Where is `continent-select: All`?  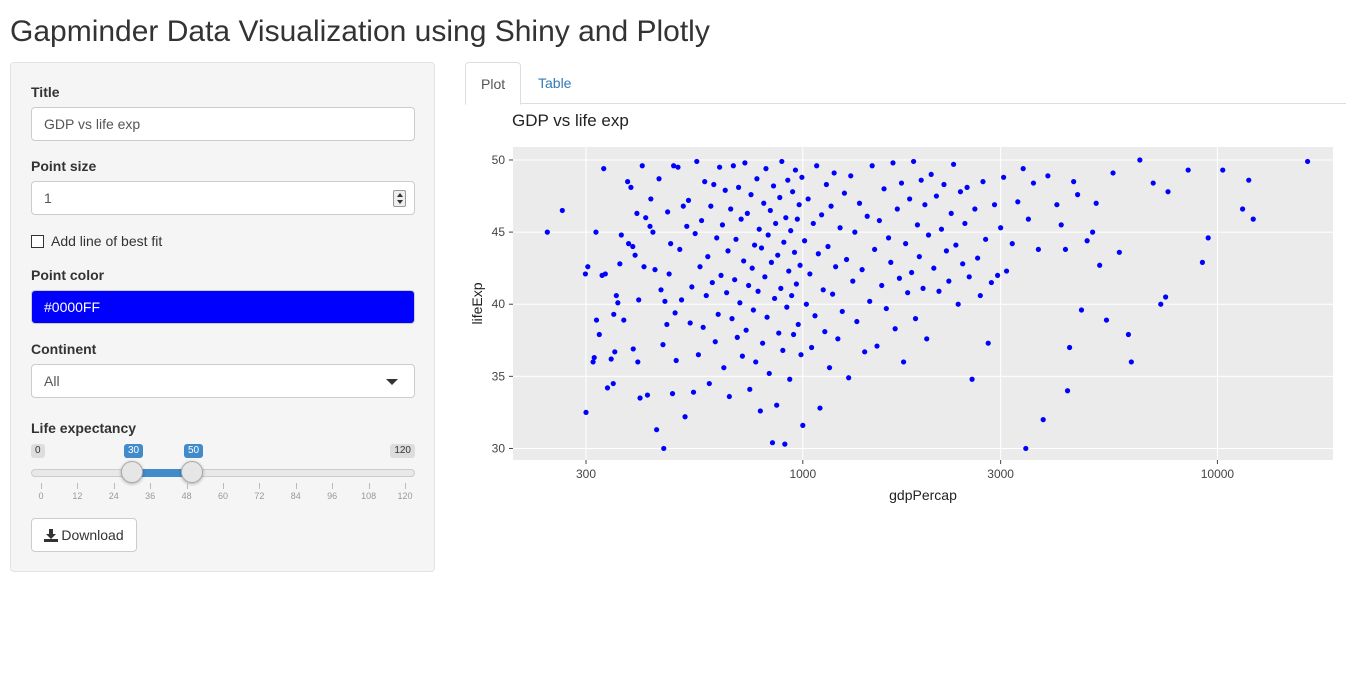 continent-select: All is located at coordinates (223, 381).